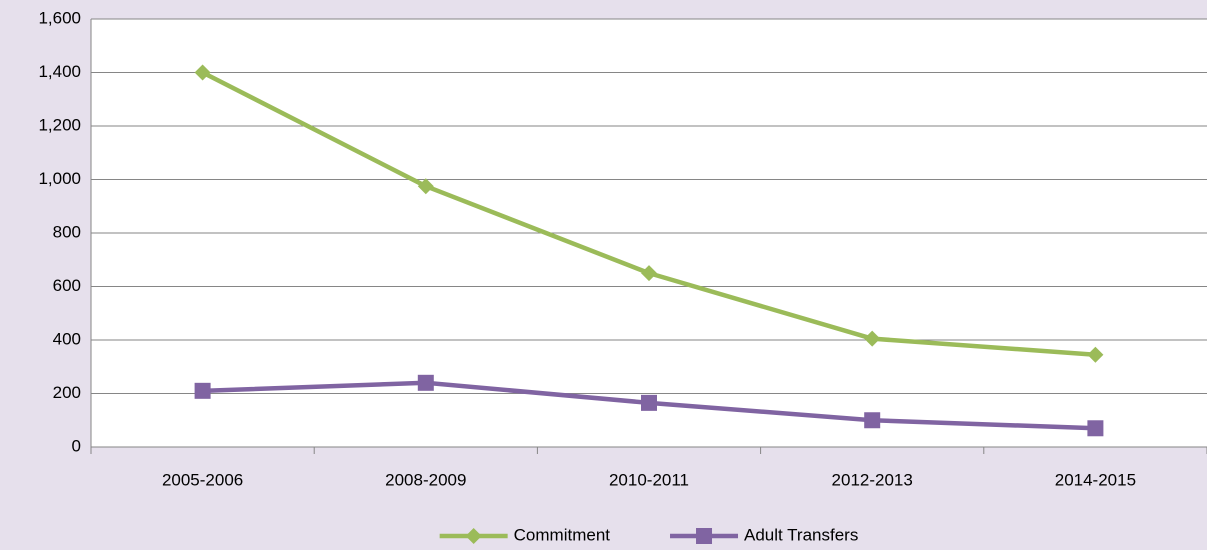 This screenshot has width=1207, height=550. What do you see at coordinates (67, 338) in the screenshot?
I see `y-tick-label: 400` at bounding box center [67, 338].